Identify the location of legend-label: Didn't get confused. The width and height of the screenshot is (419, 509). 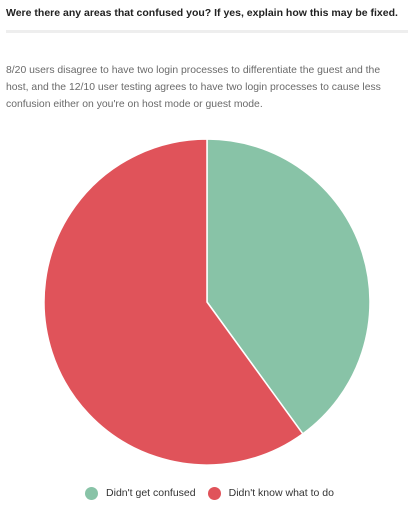
(151, 493).